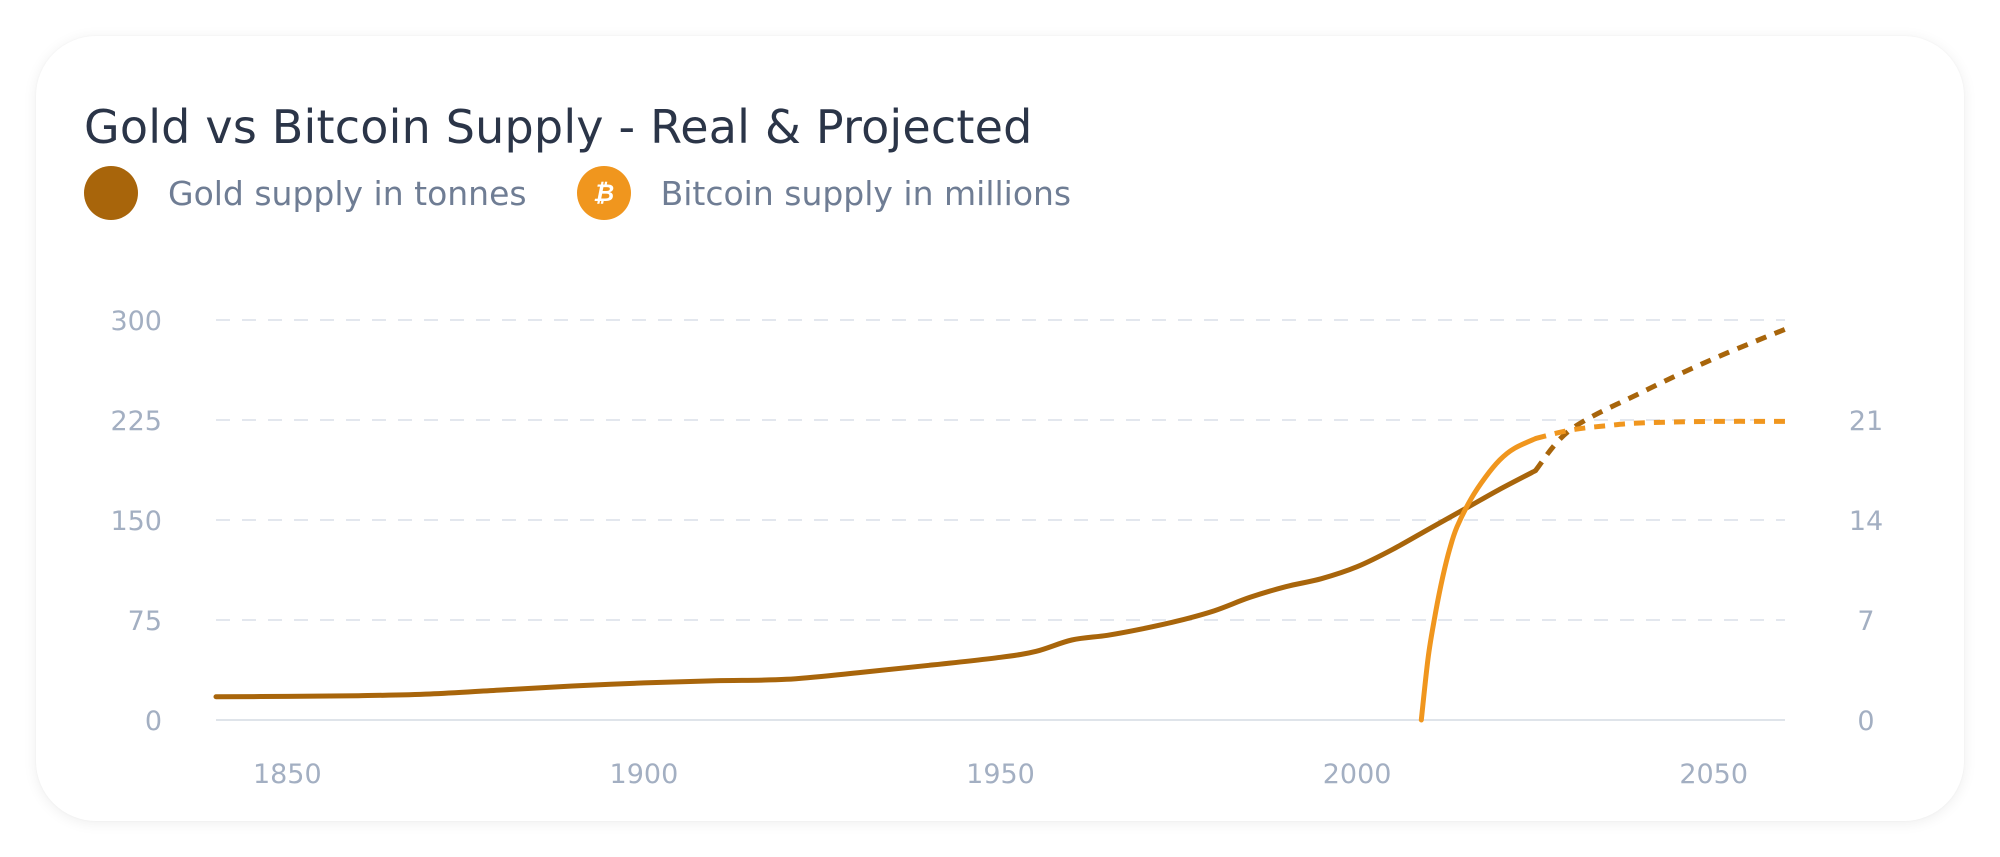 This screenshot has height=857, width=2000. Describe the element at coordinates (153, 721) in the screenshot. I see `y-left-tick-label: 0` at that location.